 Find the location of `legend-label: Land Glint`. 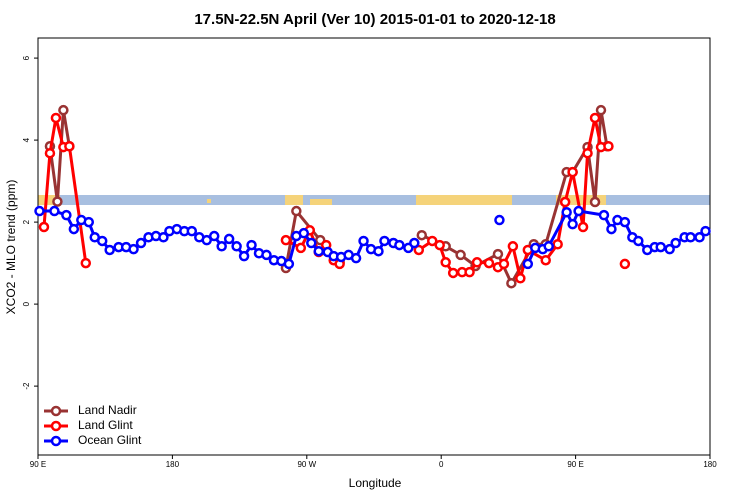

legend-label: Land Glint is located at coordinates (105, 425).